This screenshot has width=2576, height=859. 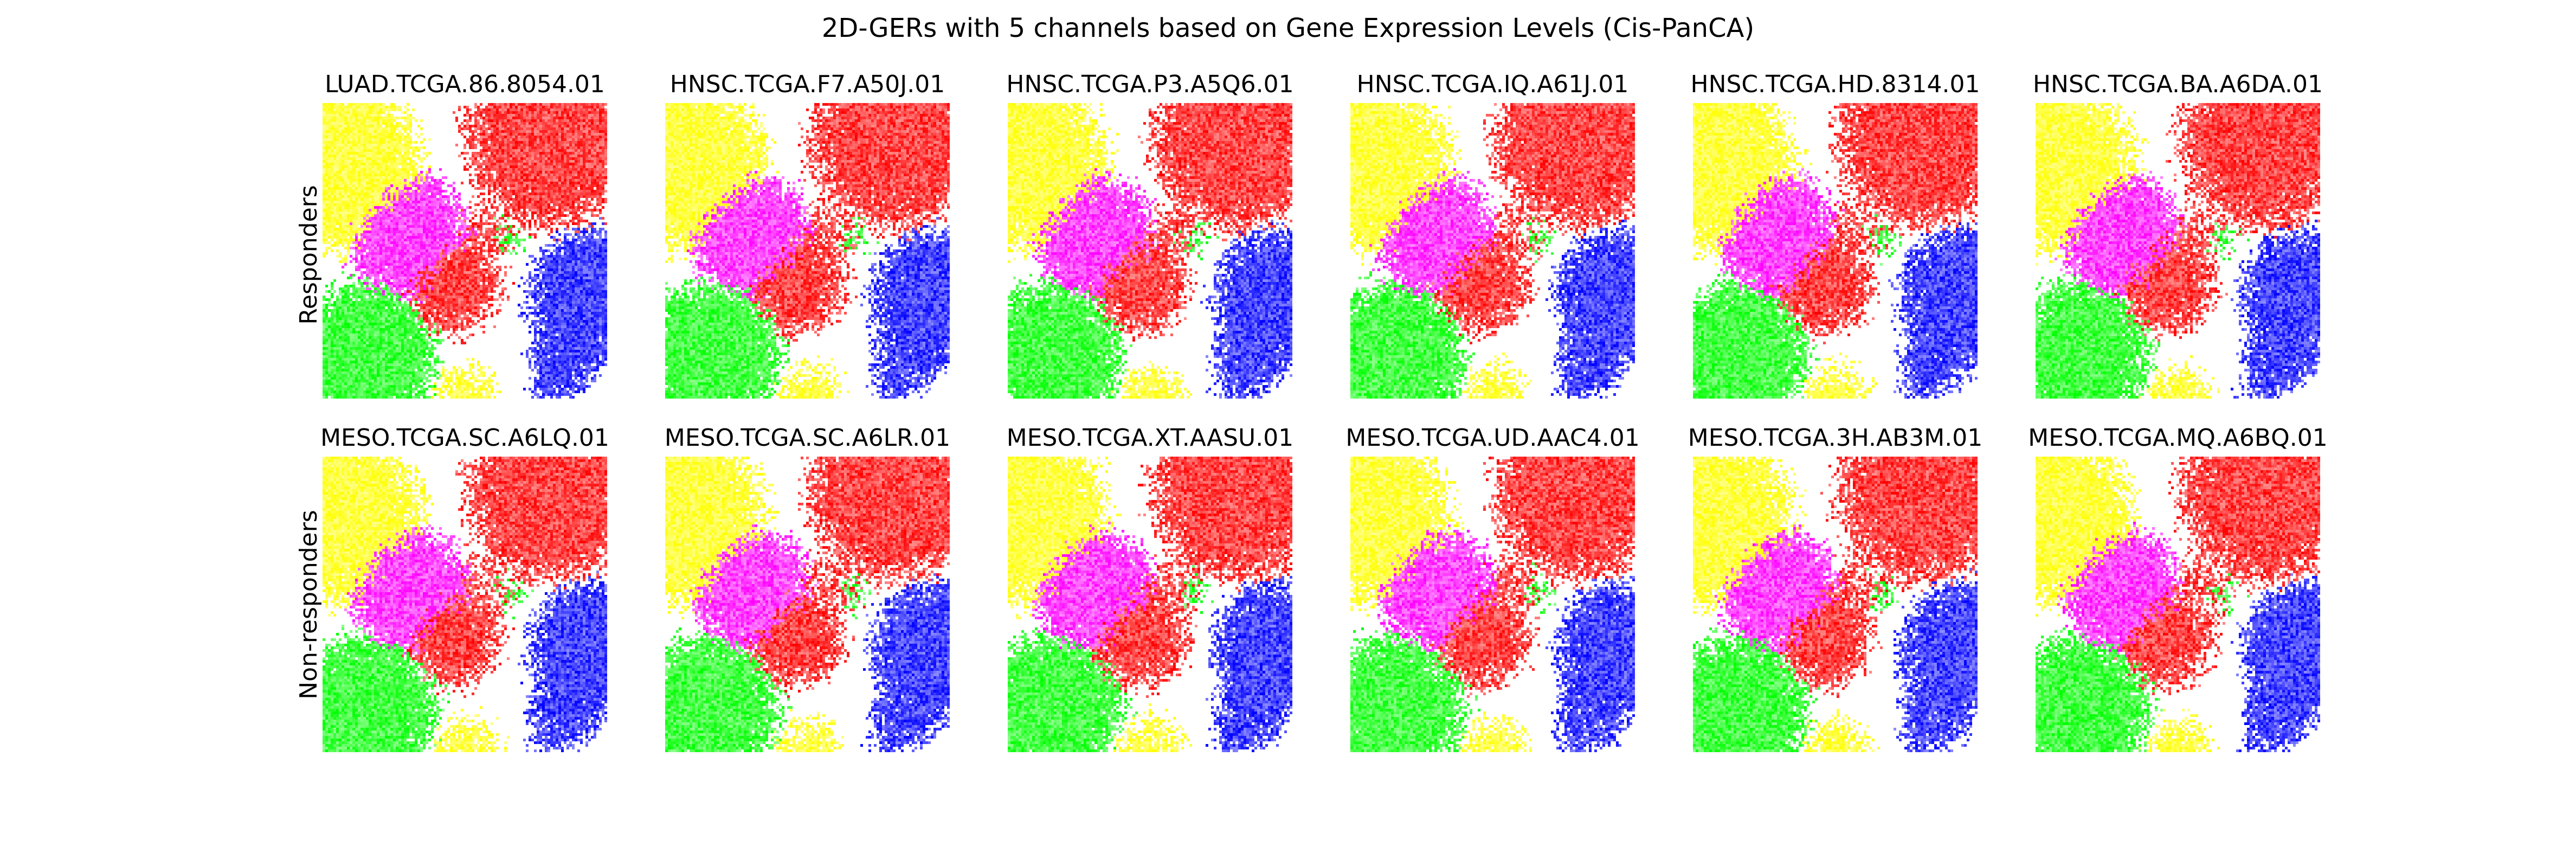 I want to click on panel-title: MESO.TCGA.SC.A6LR.01, so click(x=807, y=438).